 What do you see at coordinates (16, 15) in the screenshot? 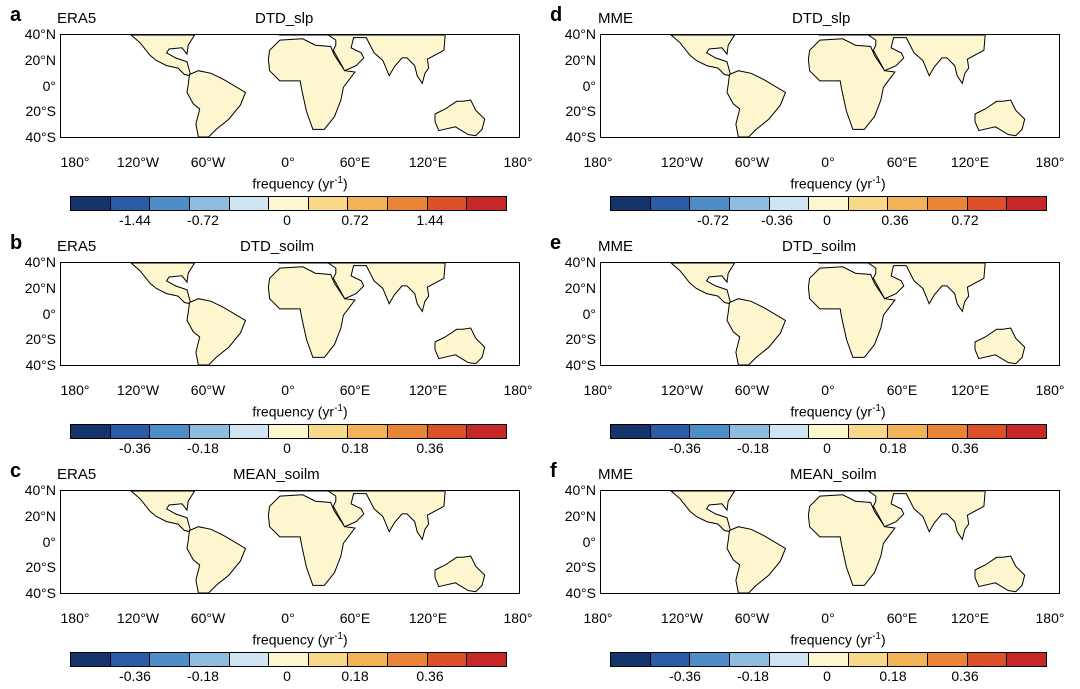
I see `panel-letter: a` at bounding box center [16, 15].